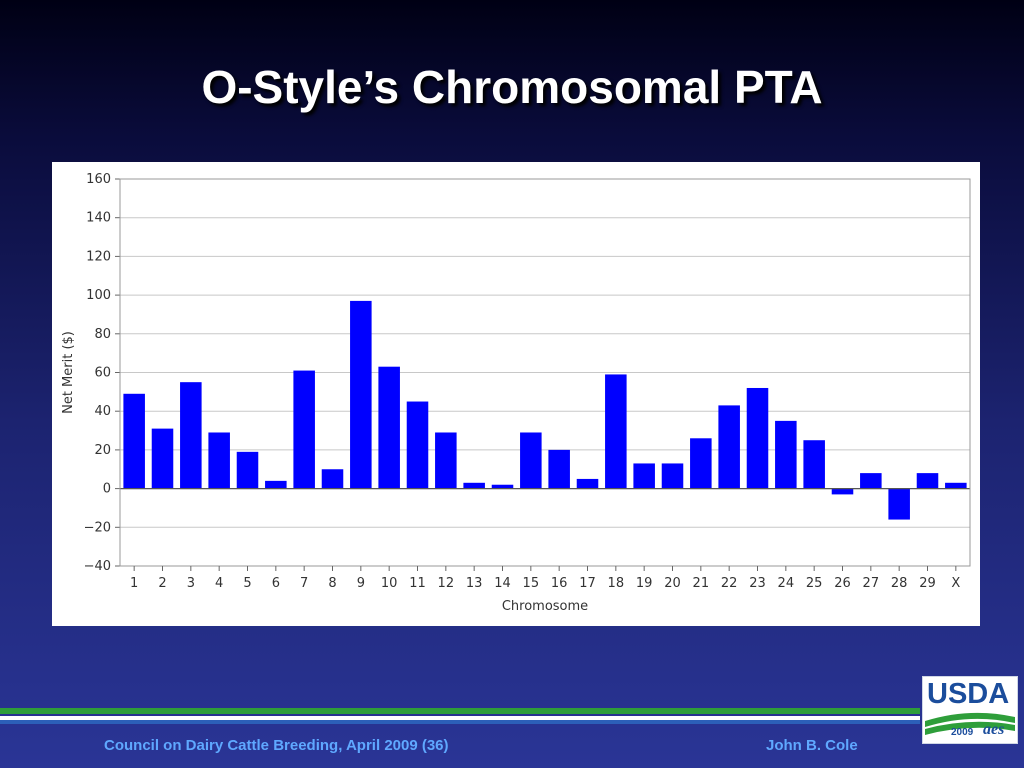 Image resolution: width=1024 pixels, height=768 pixels. Describe the element at coordinates (102, 334) in the screenshot. I see `y-tick-label: 80` at that location.